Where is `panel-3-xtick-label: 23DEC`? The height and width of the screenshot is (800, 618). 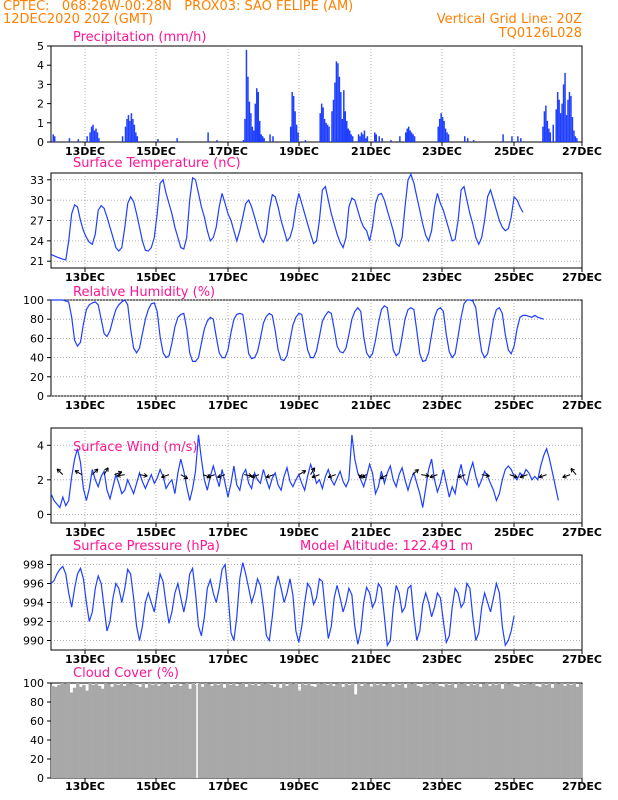
panel-3-xtick-label: 23DEC is located at coordinates (442, 532).